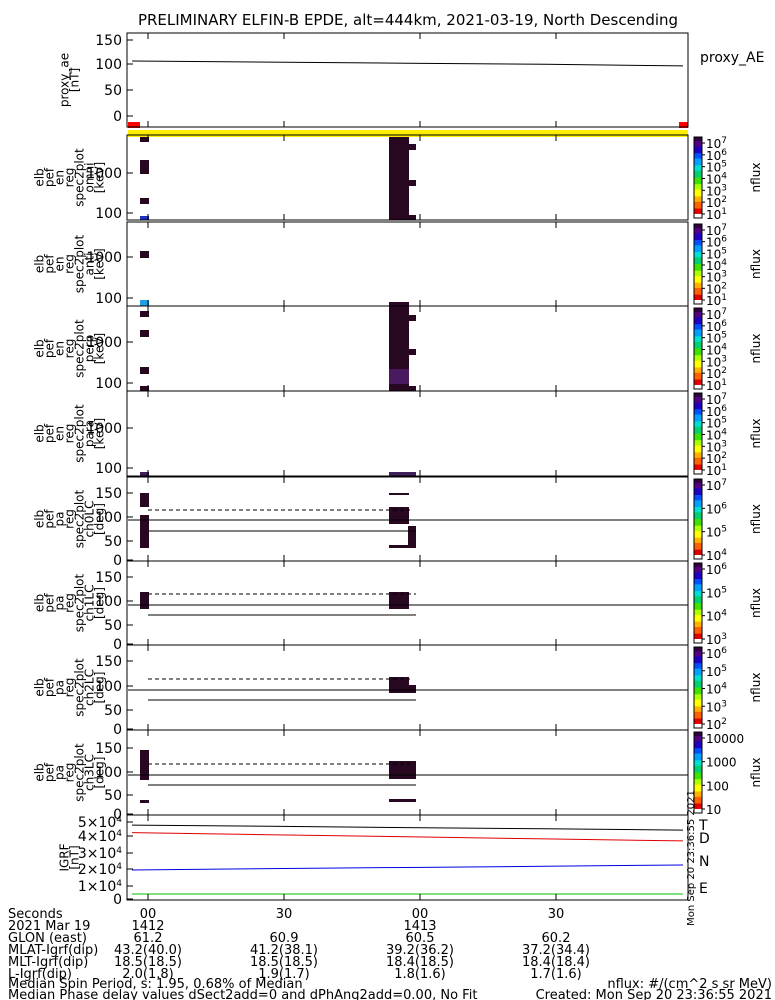 The image size is (775, 1000). What do you see at coordinates (284, 938) in the screenshot?
I see `ephemeris-value: 60.9` at bounding box center [284, 938].